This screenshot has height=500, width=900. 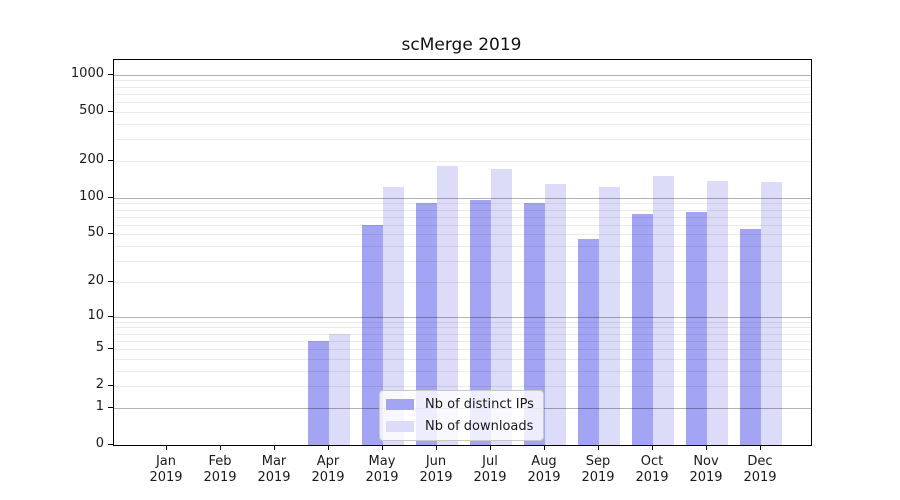 I want to click on bar-nb-of-distinct-ips-aug-2019, so click(x=534, y=324).